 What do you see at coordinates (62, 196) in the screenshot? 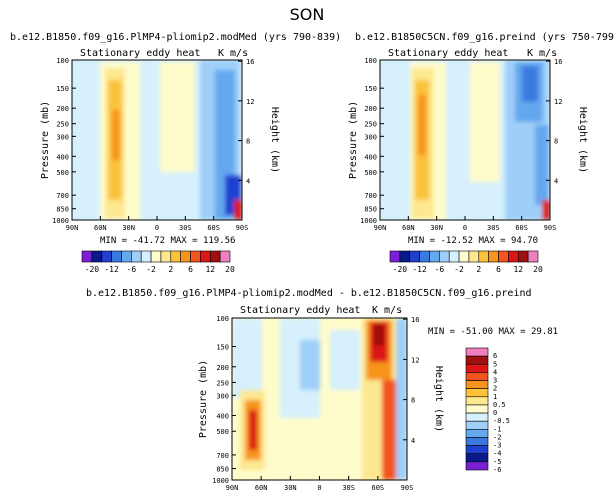
I see `y-tick-label: 700` at bounding box center [62, 196].